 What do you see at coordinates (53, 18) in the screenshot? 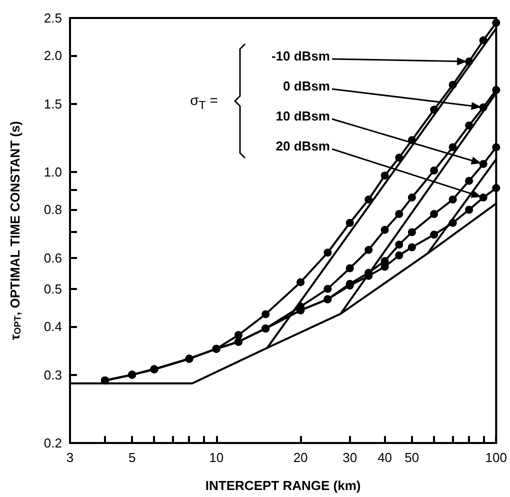
I see `y-tick-label: 2.5` at bounding box center [53, 18].